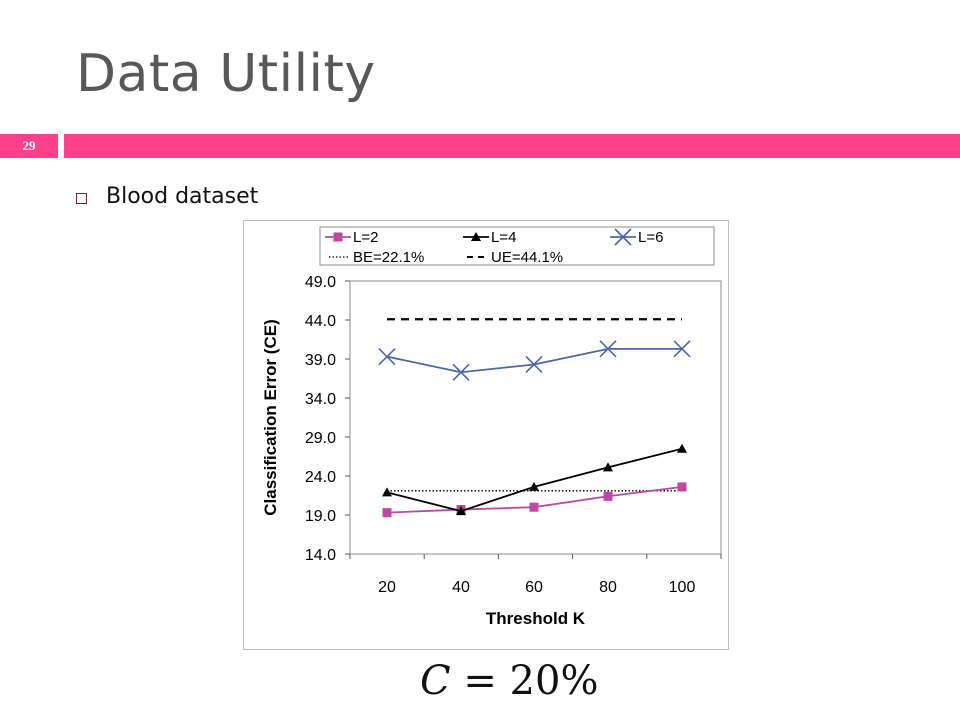  What do you see at coordinates (226, 74) in the screenshot?
I see `slide-title: Data Utility` at bounding box center [226, 74].